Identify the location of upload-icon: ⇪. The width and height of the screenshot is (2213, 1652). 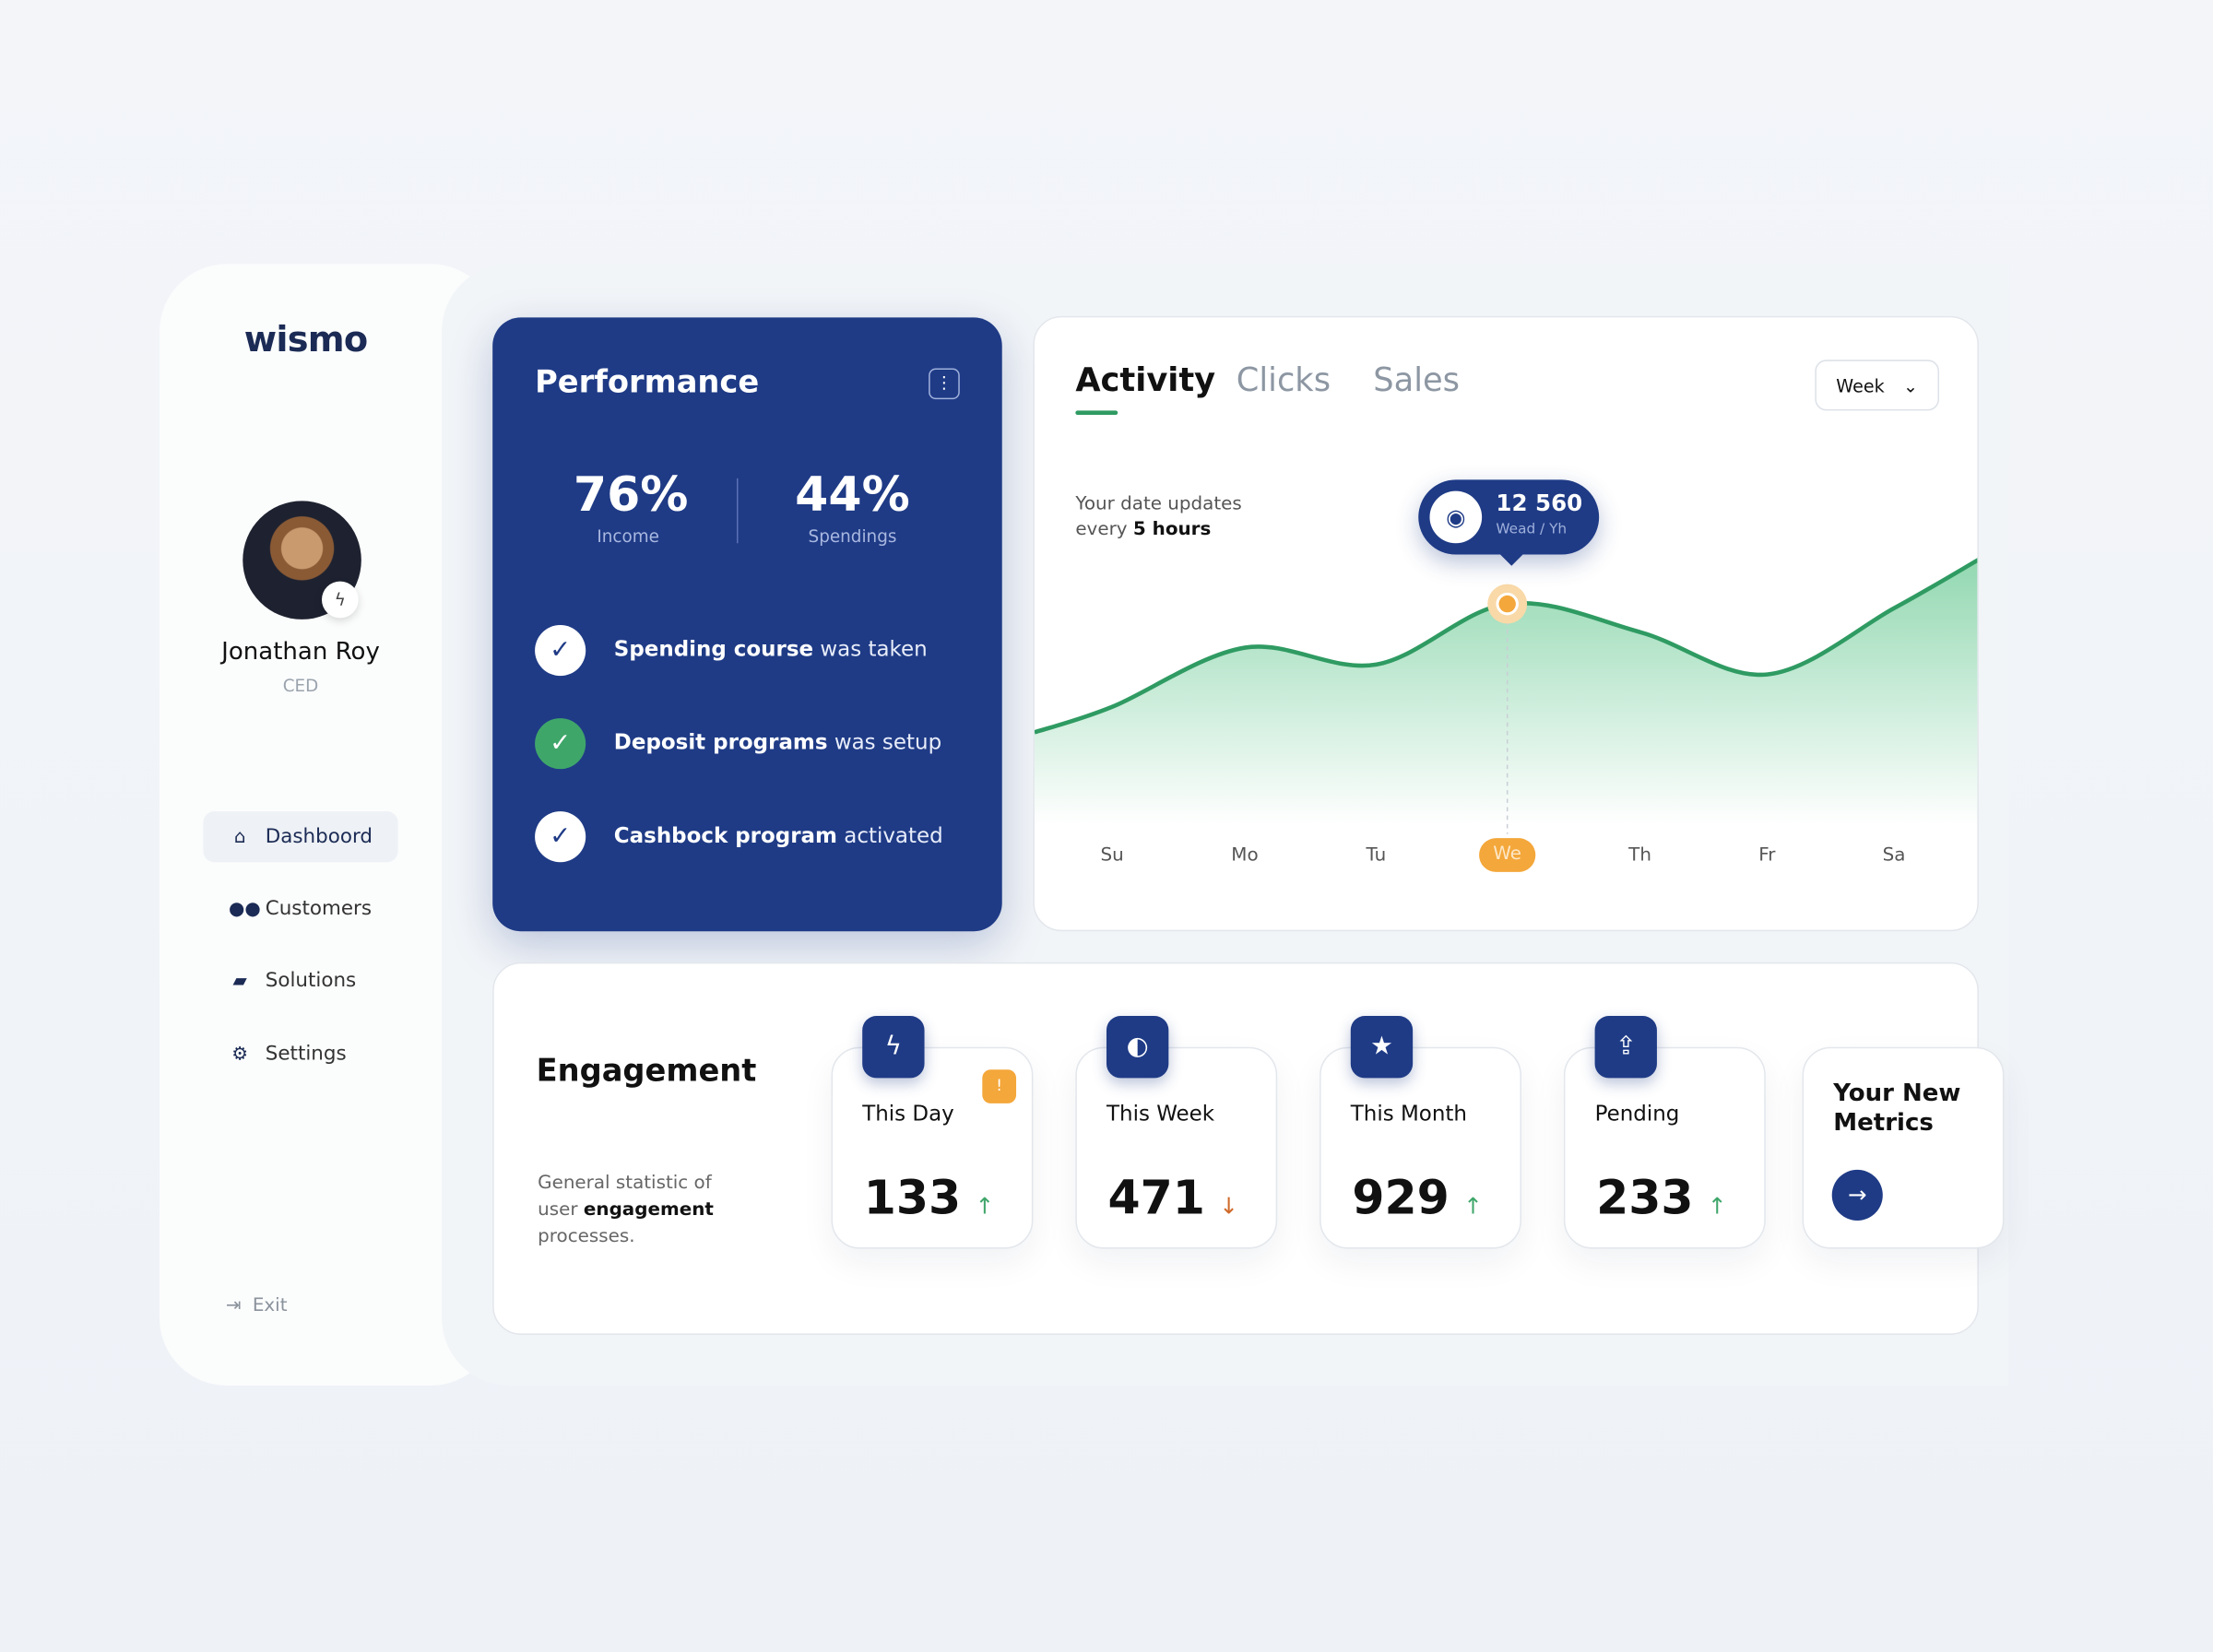
(1625, 1047).